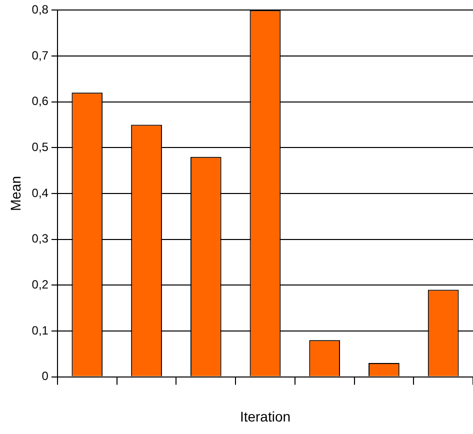 This screenshot has height=434, width=473. What do you see at coordinates (40, 330) in the screenshot?
I see `y-tick-label: 0,1` at bounding box center [40, 330].